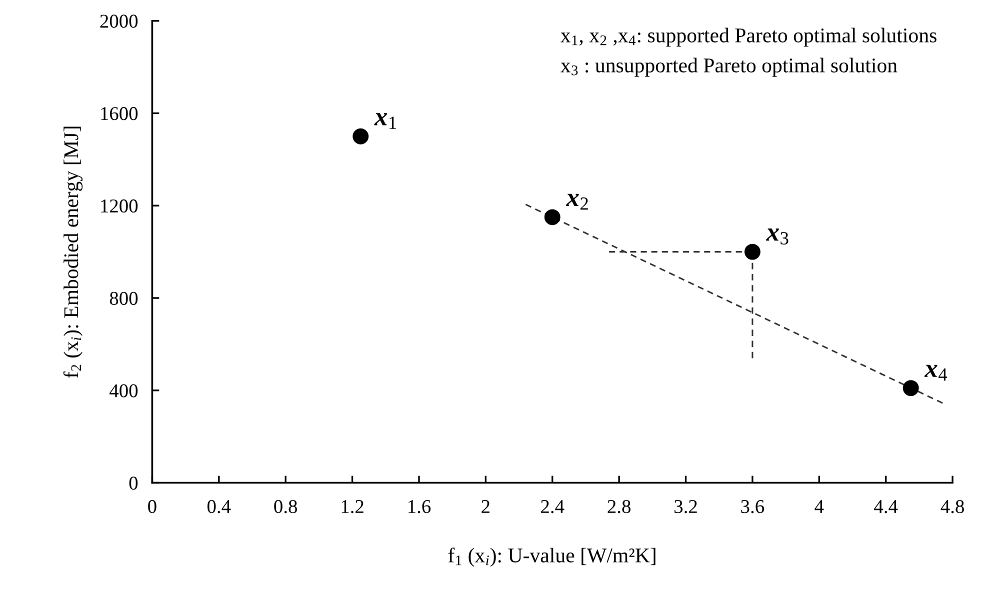 The image size is (982, 596). Describe the element at coordinates (552, 507) in the screenshot. I see `x-tick-label: 2.4` at that location.